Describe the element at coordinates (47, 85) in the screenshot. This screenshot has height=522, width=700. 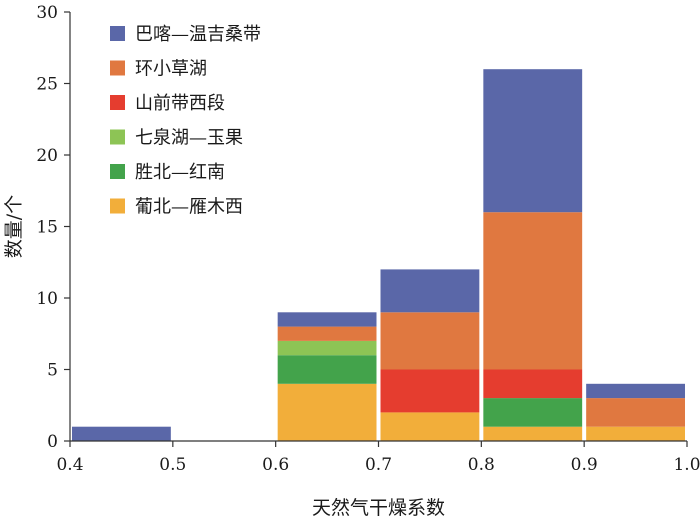
I see `y-tick-label: 25` at that location.